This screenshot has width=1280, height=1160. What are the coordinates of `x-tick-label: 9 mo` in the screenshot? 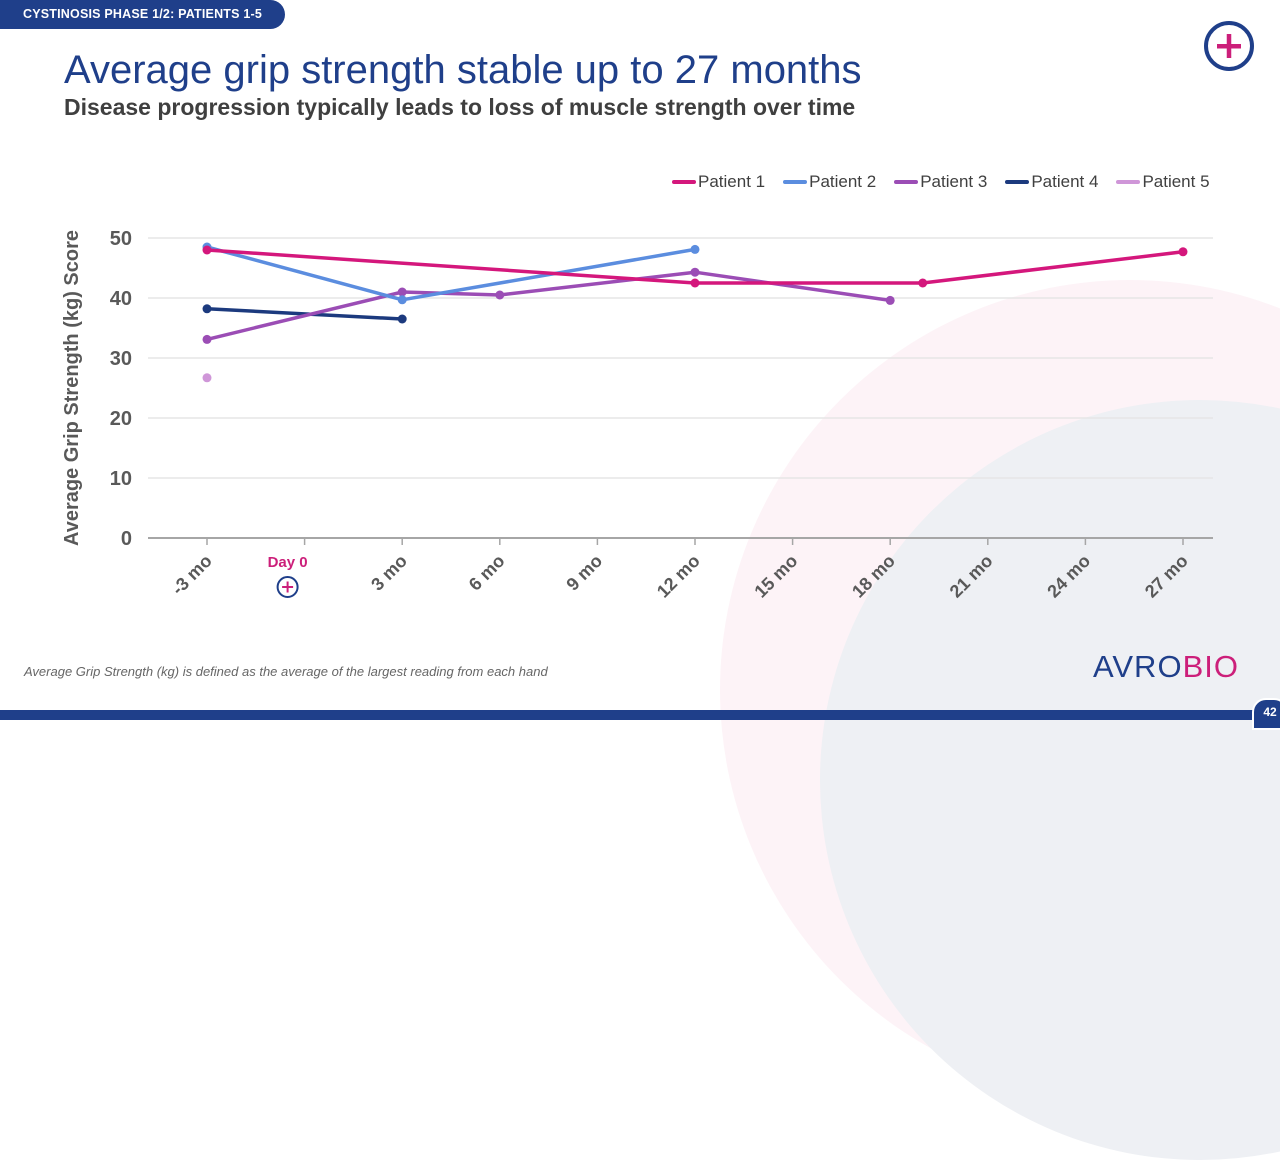 It's located at (584, 573).